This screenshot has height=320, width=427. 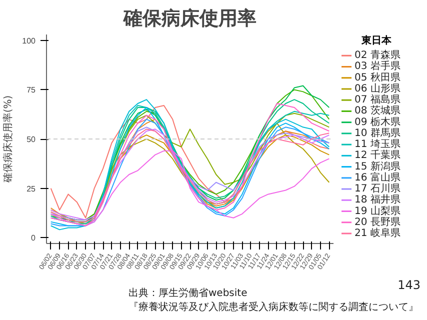 I want to click on legend-label: 15 新潟県, so click(x=377, y=166).